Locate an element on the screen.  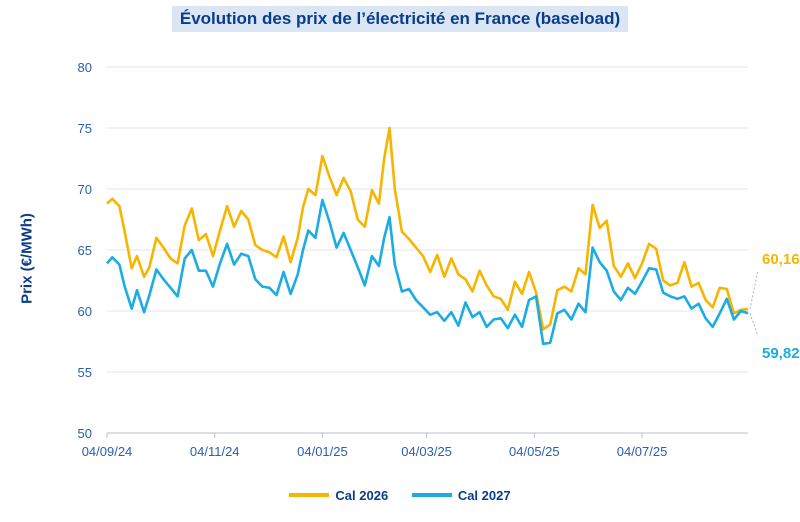
x-tick-label: 04/05/25 is located at coordinates (534, 451).